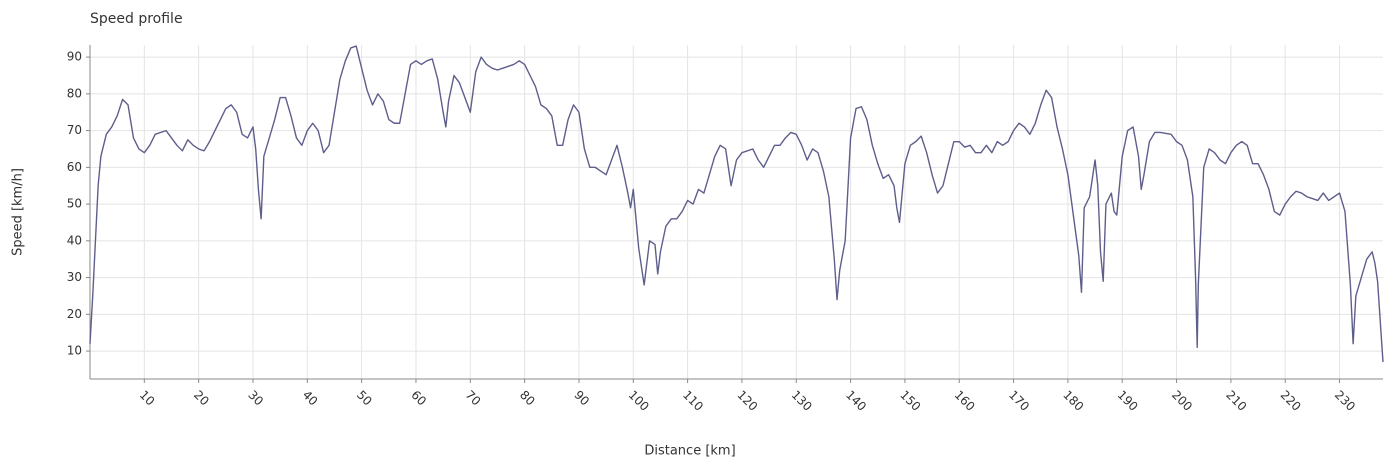 This screenshot has width=1389, height=463. What do you see at coordinates (1291, 401) in the screenshot?
I see `x-tick-label: 220` at bounding box center [1291, 401].